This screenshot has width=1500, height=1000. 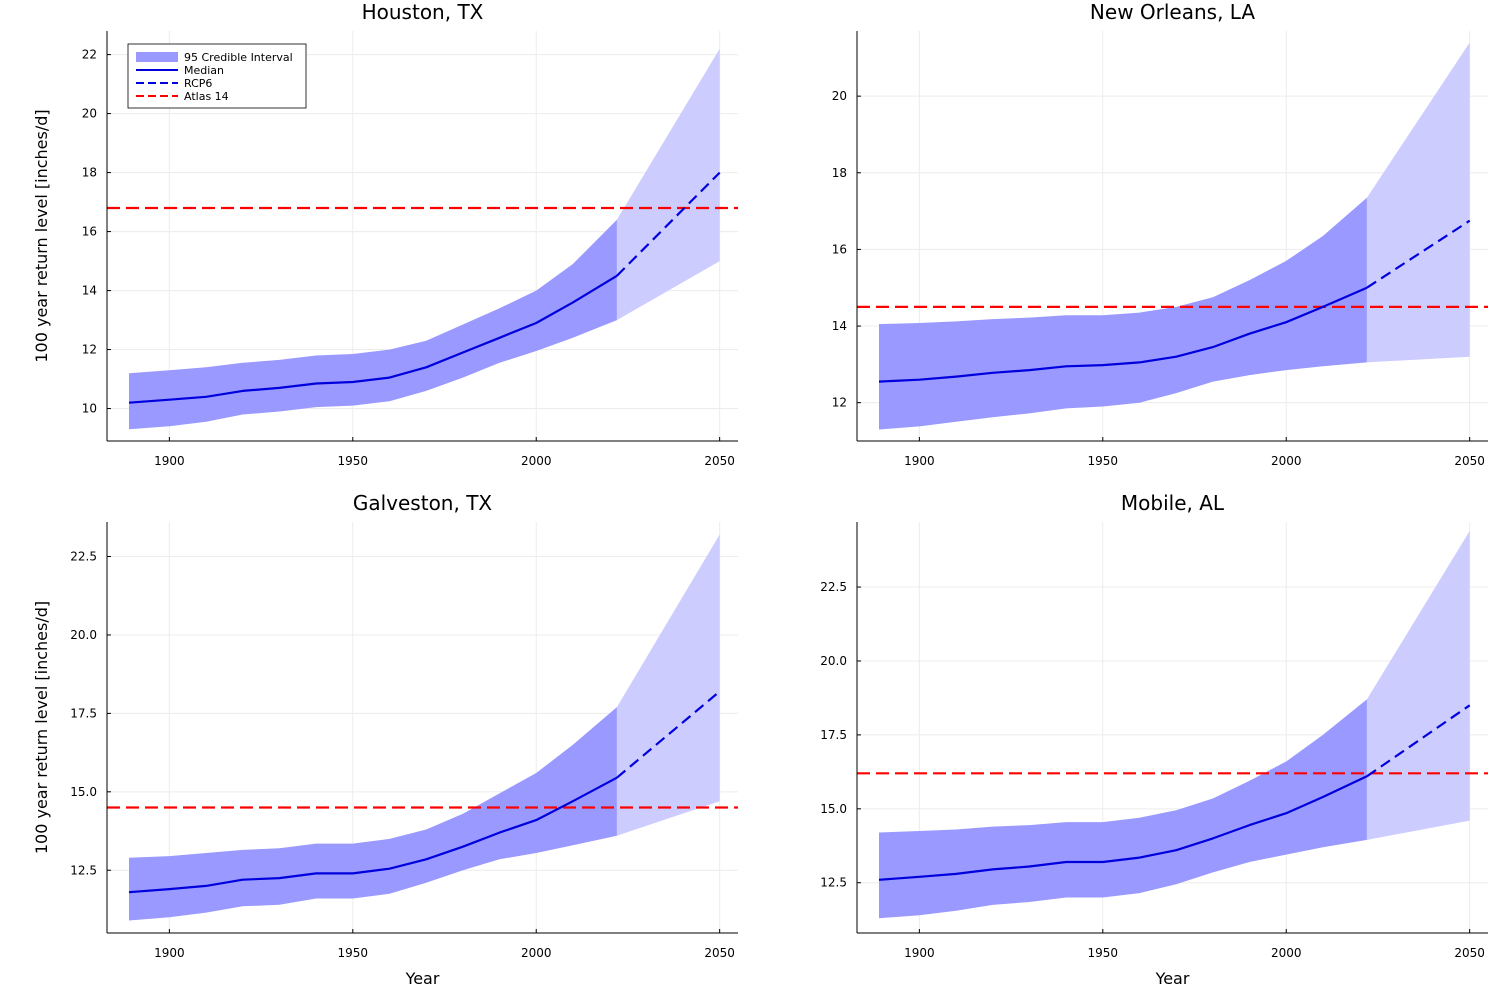 I want to click on legend-label: Median, so click(x=204, y=70).